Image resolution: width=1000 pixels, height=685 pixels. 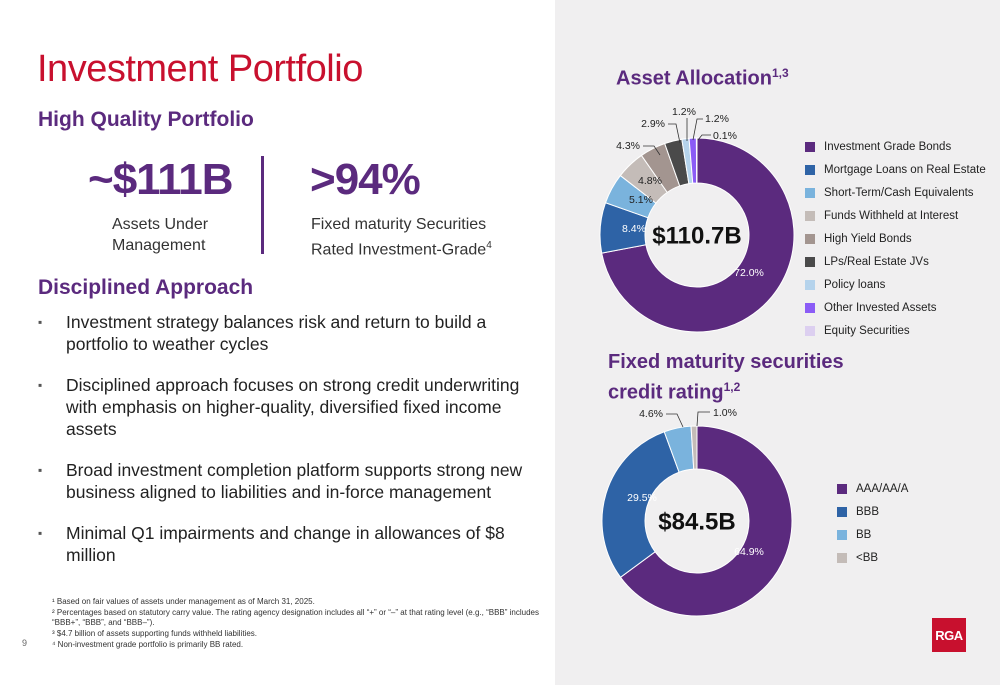 I want to click on credit-rating-title-line1: Fixed maturity securities, so click(x=726, y=362).